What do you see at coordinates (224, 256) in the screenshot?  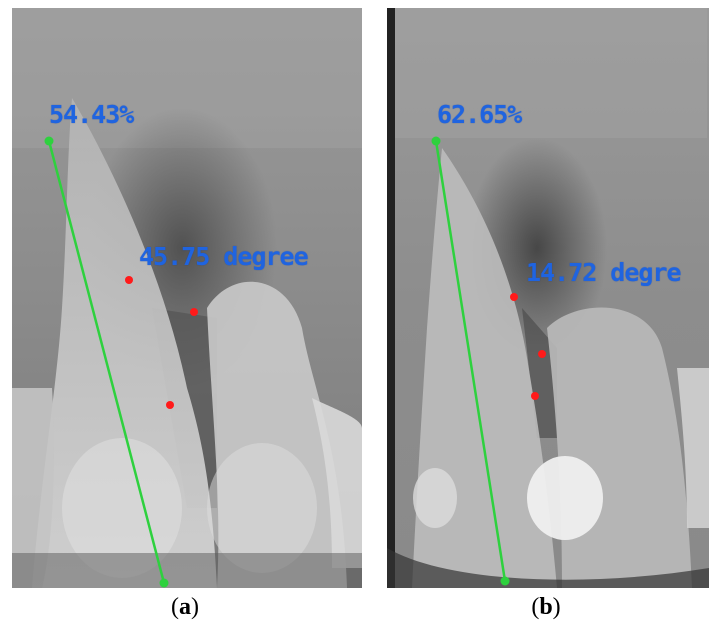 I see `angle-label-a: 45.75 degree` at bounding box center [224, 256].